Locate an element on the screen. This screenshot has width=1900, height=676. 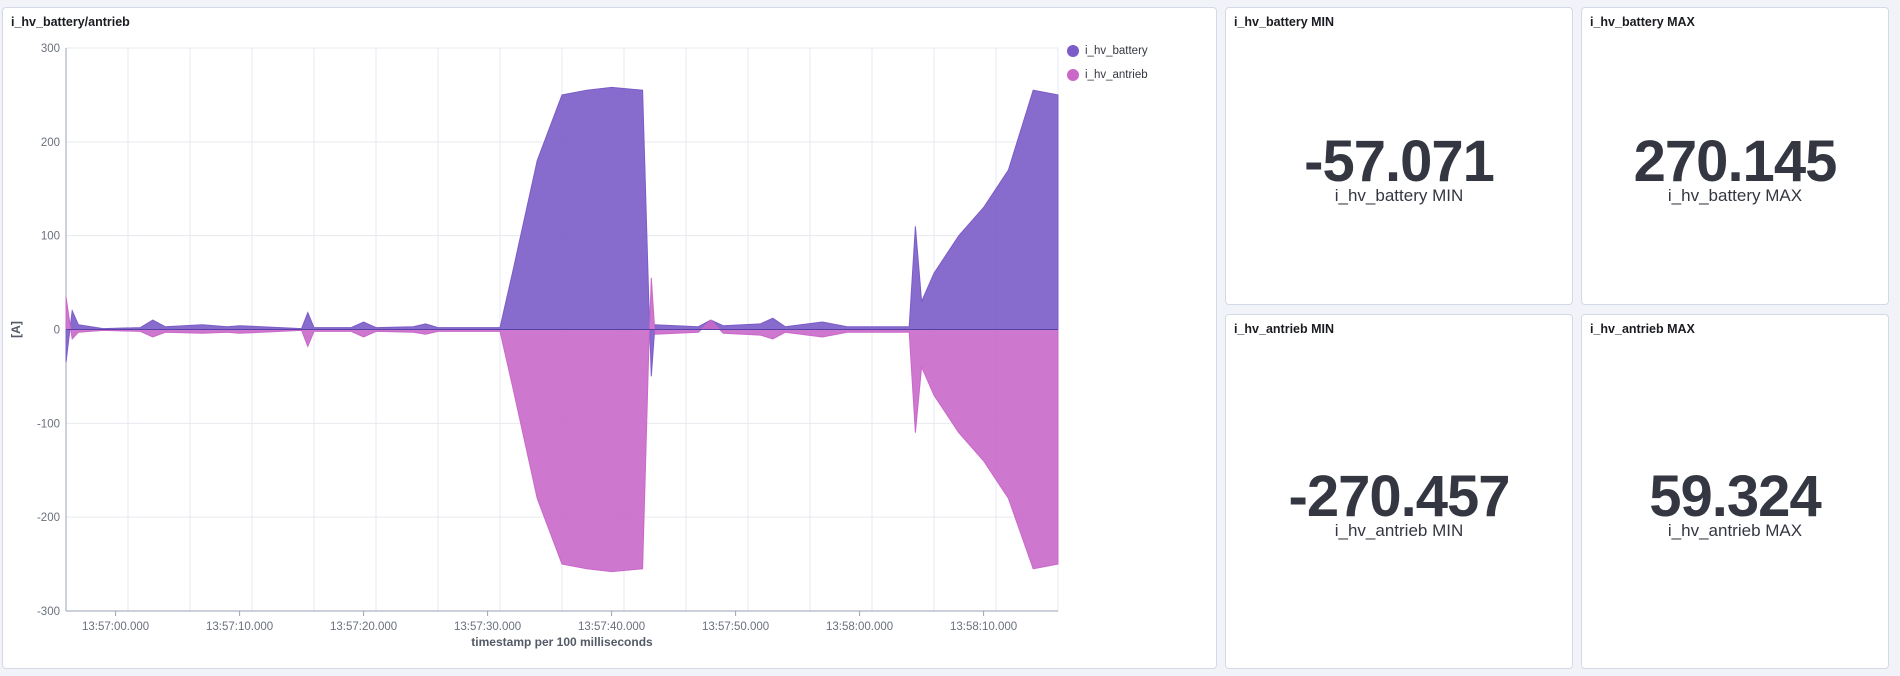
metric-label: i_hv_battery MIN is located at coordinates (1399, 195).